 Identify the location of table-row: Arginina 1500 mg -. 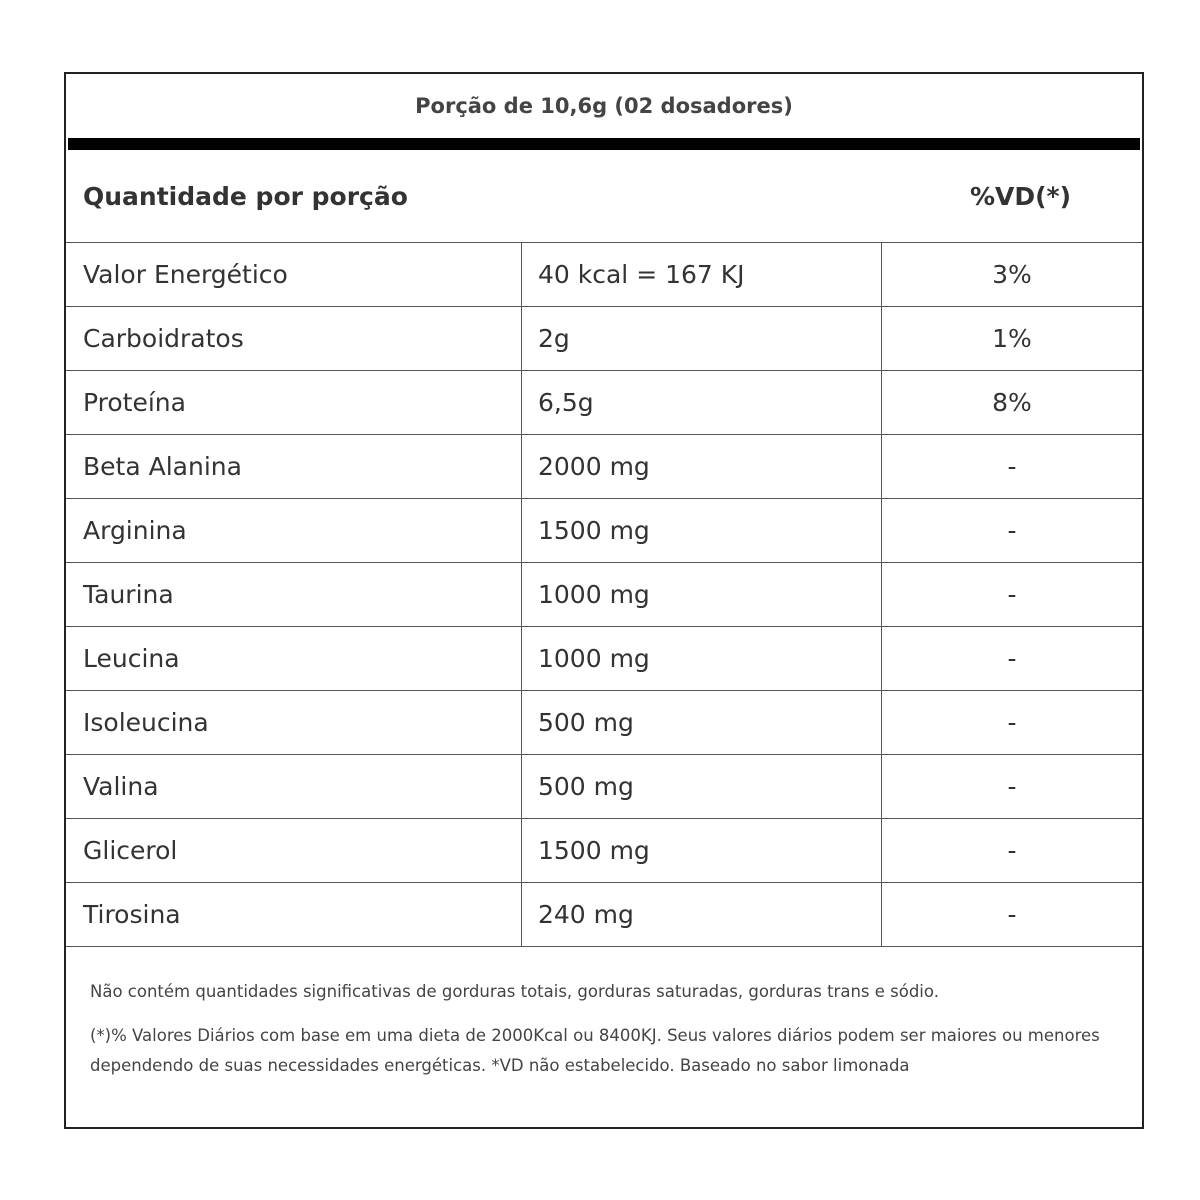
(604, 530).